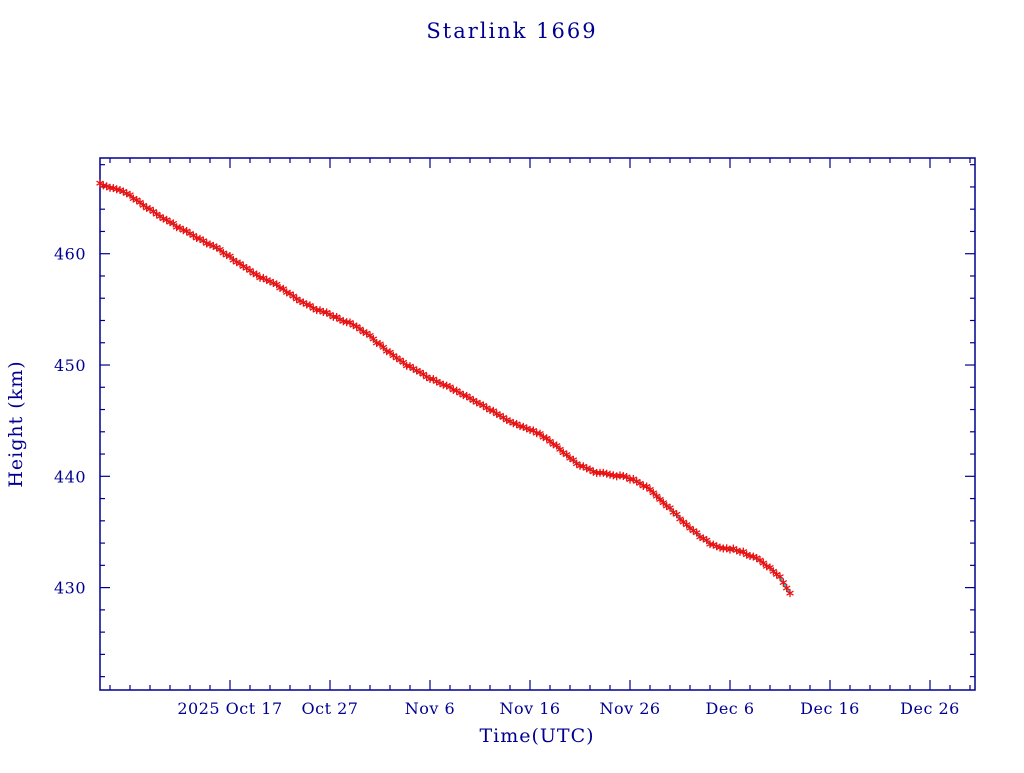  Describe the element at coordinates (830, 708) in the screenshot. I see `x-tick-label: Dec 16` at that location.